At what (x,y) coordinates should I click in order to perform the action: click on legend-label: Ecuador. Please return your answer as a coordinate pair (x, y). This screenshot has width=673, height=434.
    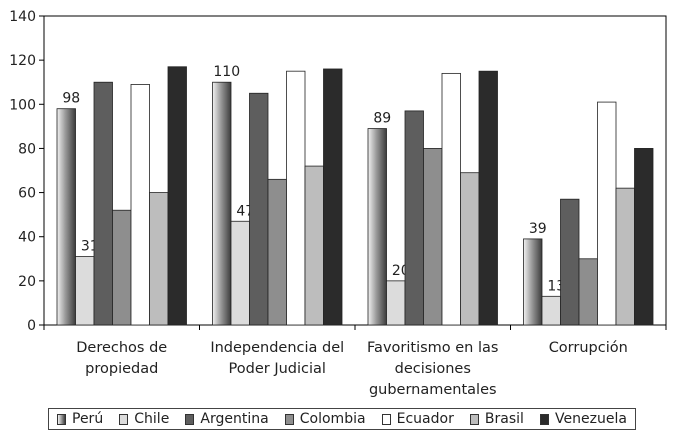
    Looking at the image, I should click on (425, 419).